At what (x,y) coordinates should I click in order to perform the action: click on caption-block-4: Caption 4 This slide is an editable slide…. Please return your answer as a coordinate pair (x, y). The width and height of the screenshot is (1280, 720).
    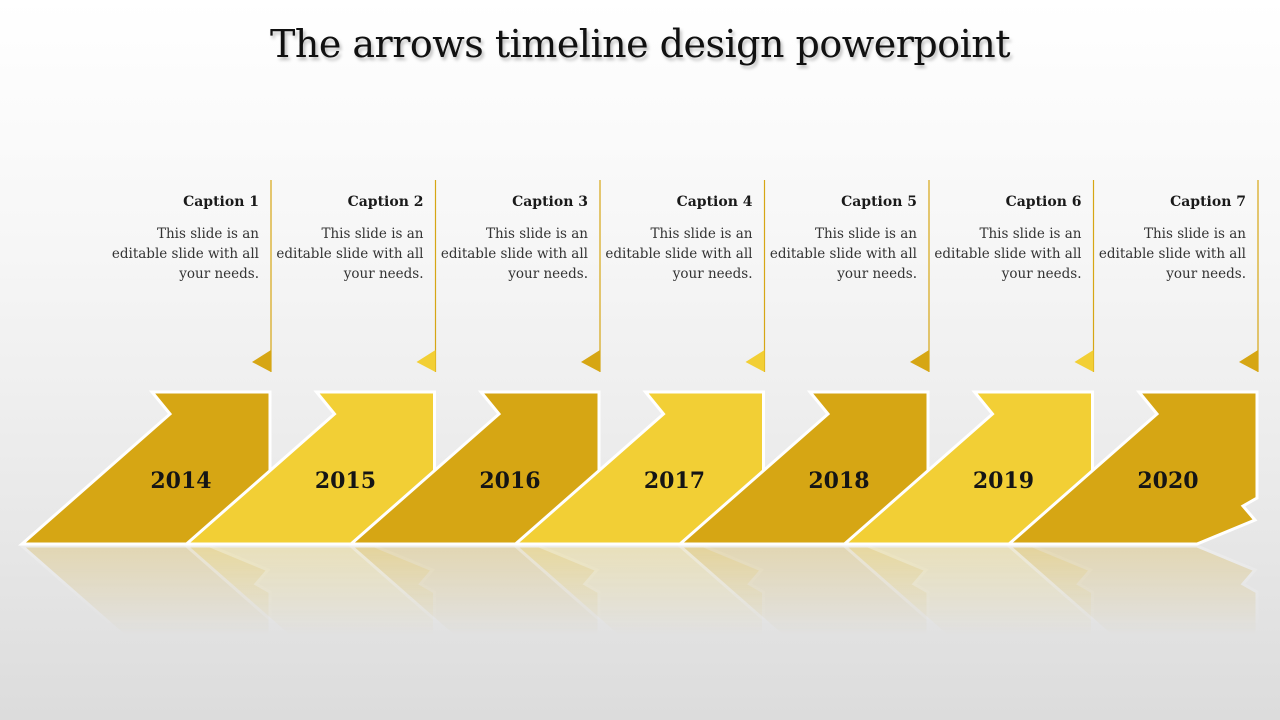
    Looking at the image, I should click on (673, 239).